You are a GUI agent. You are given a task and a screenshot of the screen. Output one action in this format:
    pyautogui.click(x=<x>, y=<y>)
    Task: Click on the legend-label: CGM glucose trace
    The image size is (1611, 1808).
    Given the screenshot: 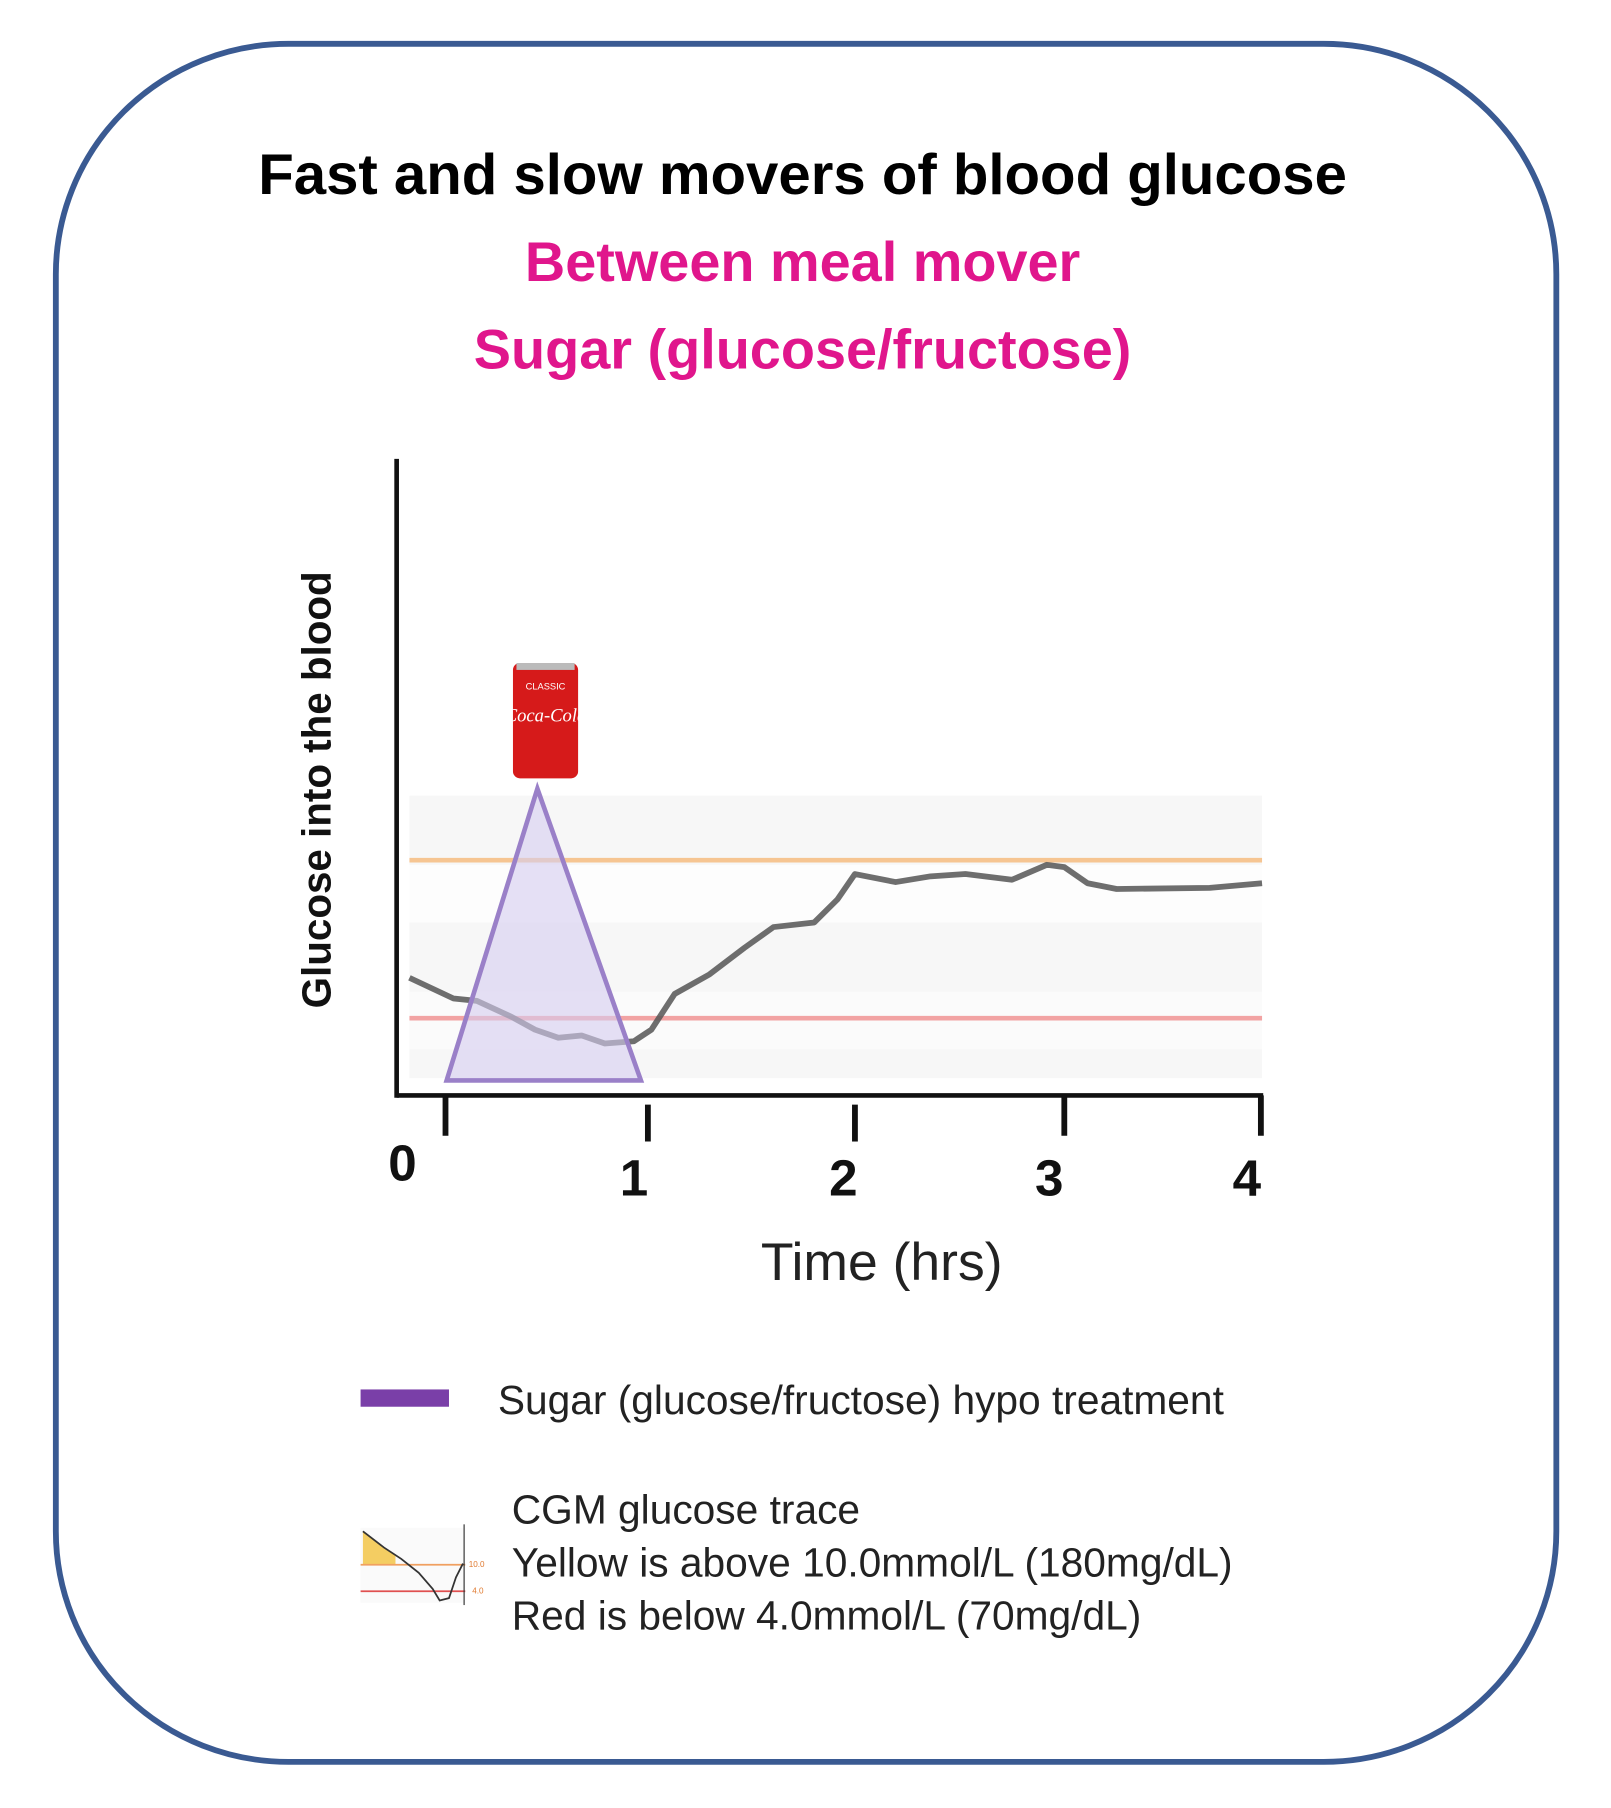 What is the action you would take?
    pyautogui.click(x=686, y=1510)
    